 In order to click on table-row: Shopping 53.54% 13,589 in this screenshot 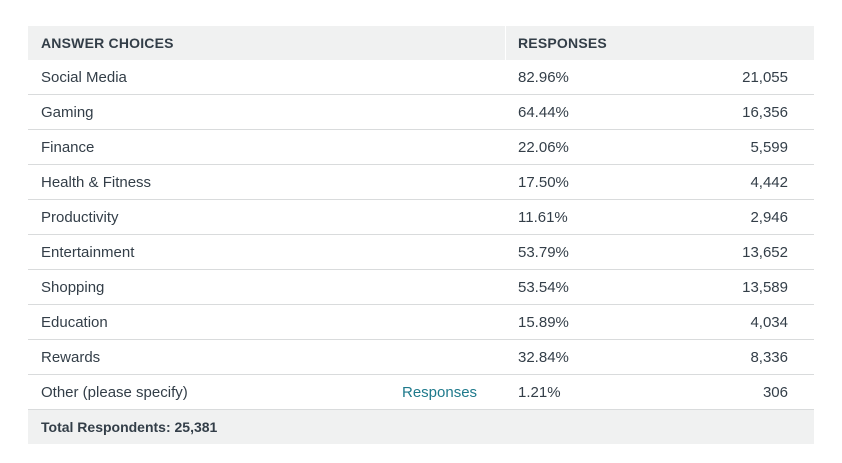, I will do `click(421, 287)`.